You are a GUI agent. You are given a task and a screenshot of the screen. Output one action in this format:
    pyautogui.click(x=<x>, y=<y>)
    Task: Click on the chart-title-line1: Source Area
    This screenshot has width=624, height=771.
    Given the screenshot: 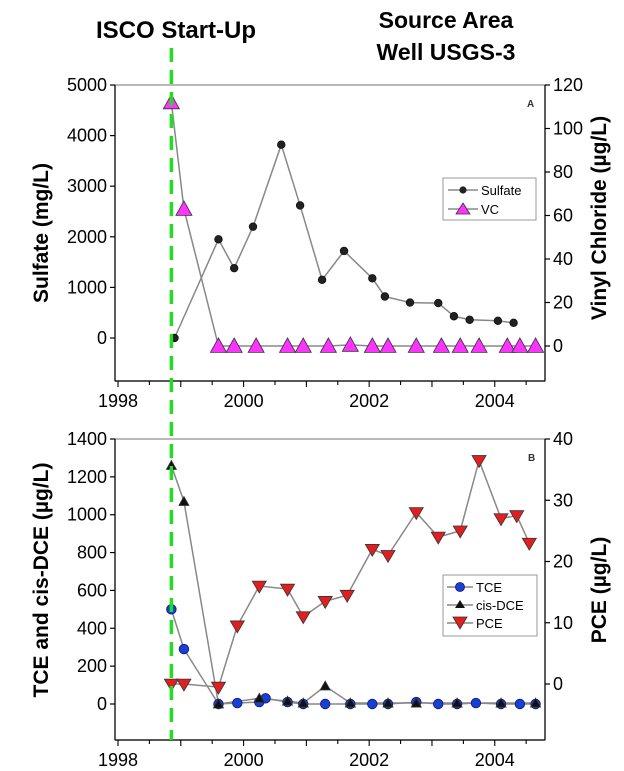 What is the action you would take?
    pyautogui.click(x=446, y=20)
    